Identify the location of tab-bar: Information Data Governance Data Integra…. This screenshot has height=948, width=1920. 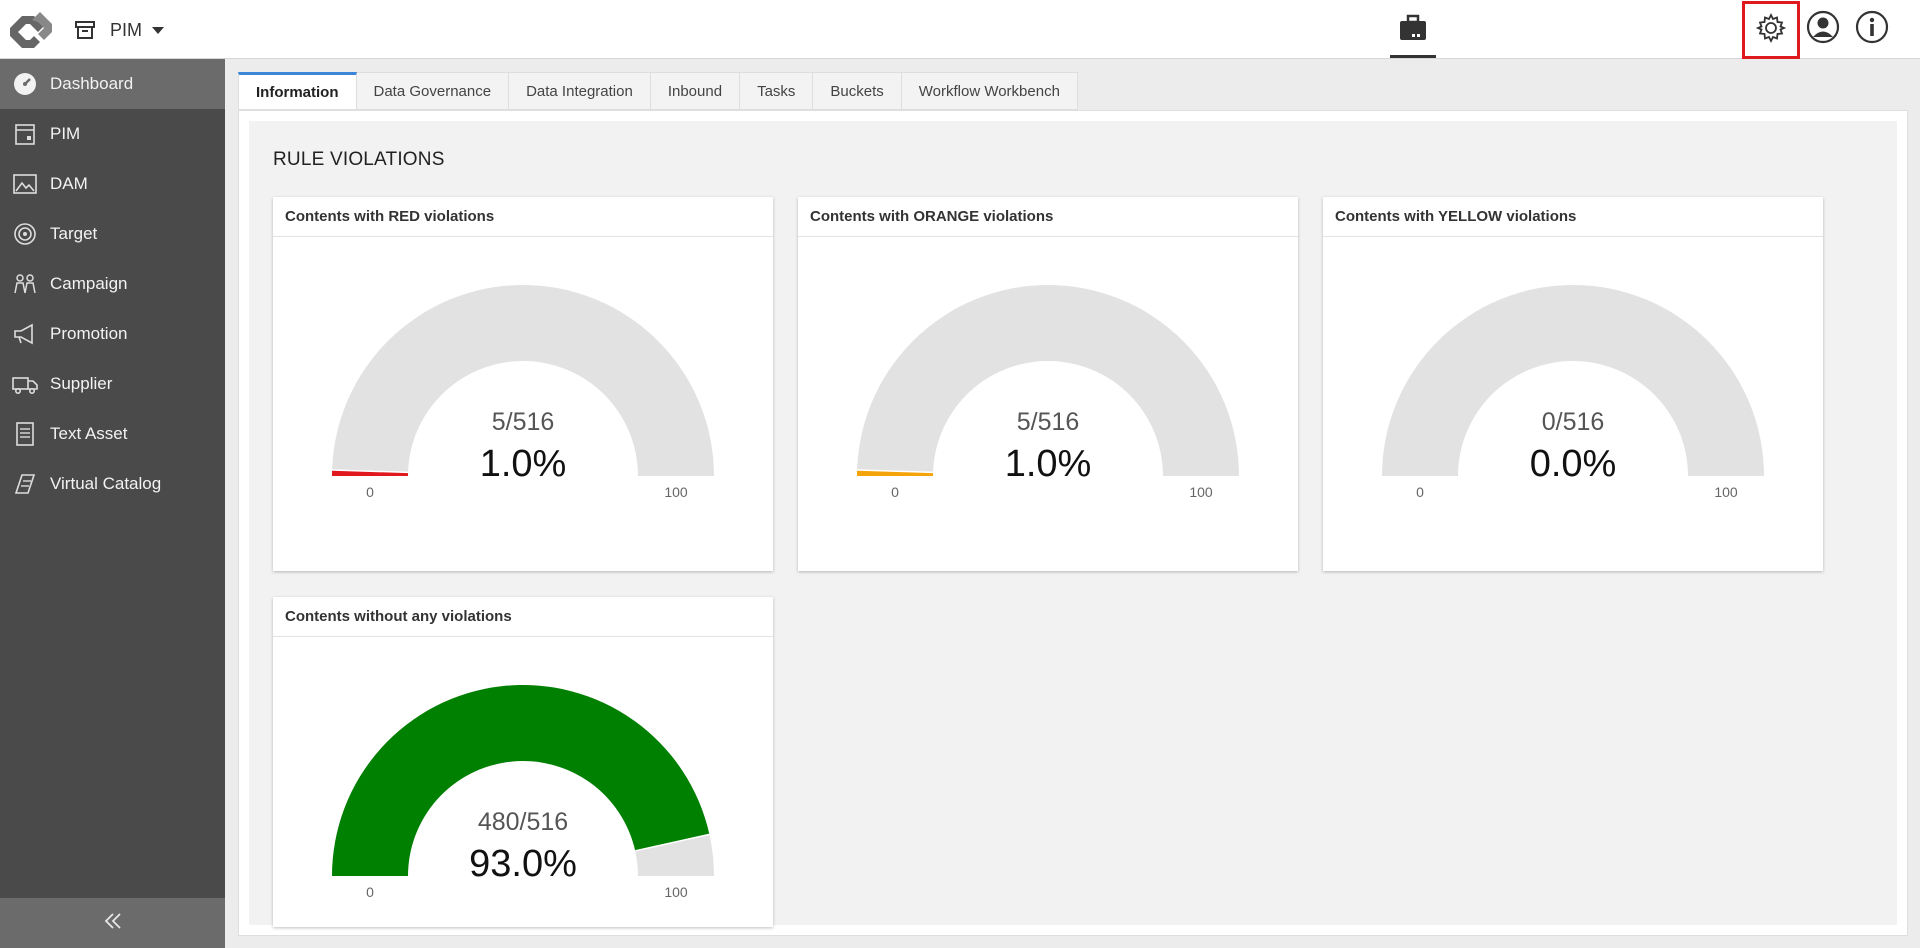
(658, 91).